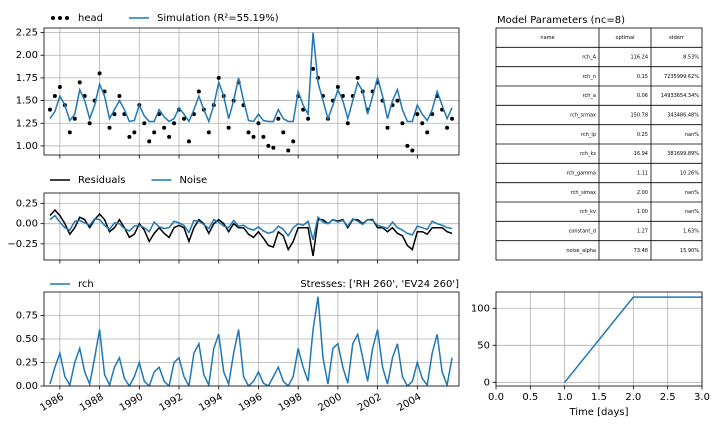  What do you see at coordinates (642, 193) in the screenshot?
I see `table-cell: 2.00` at bounding box center [642, 193].